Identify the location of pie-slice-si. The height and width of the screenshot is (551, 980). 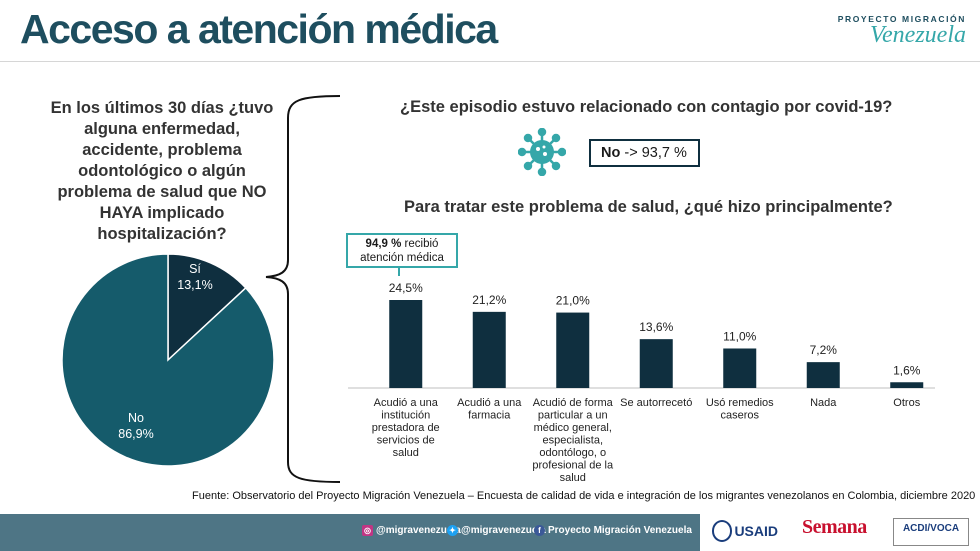
(207, 307).